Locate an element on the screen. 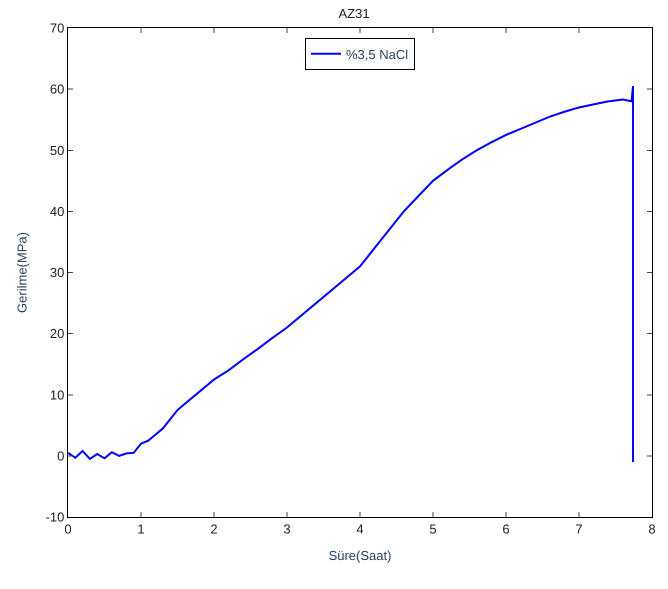 This screenshot has width=668, height=589. y-axis-title: Gerilme(MPa) is located at coordinates (22, 272).